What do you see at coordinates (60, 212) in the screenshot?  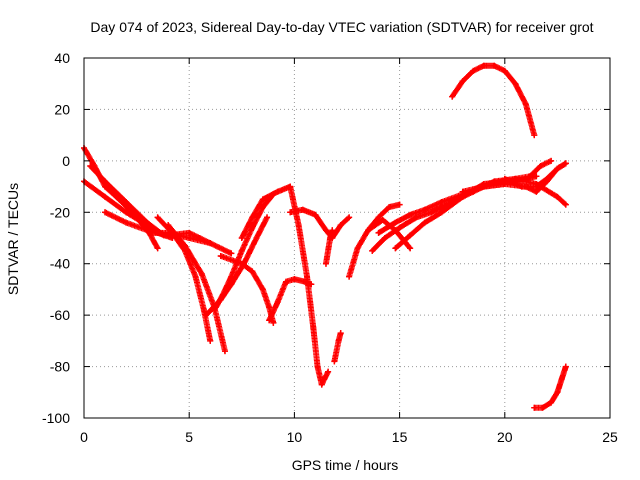 I see `y-tick-label: -20` at bounding box center [60, 212].